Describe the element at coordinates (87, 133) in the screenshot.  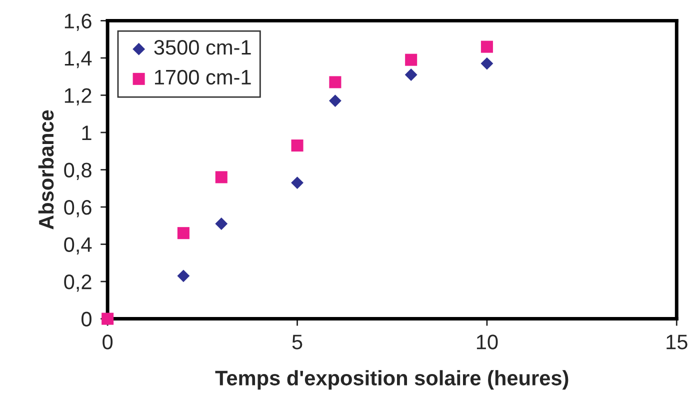
I see `y-tick-label: 1` at that location.